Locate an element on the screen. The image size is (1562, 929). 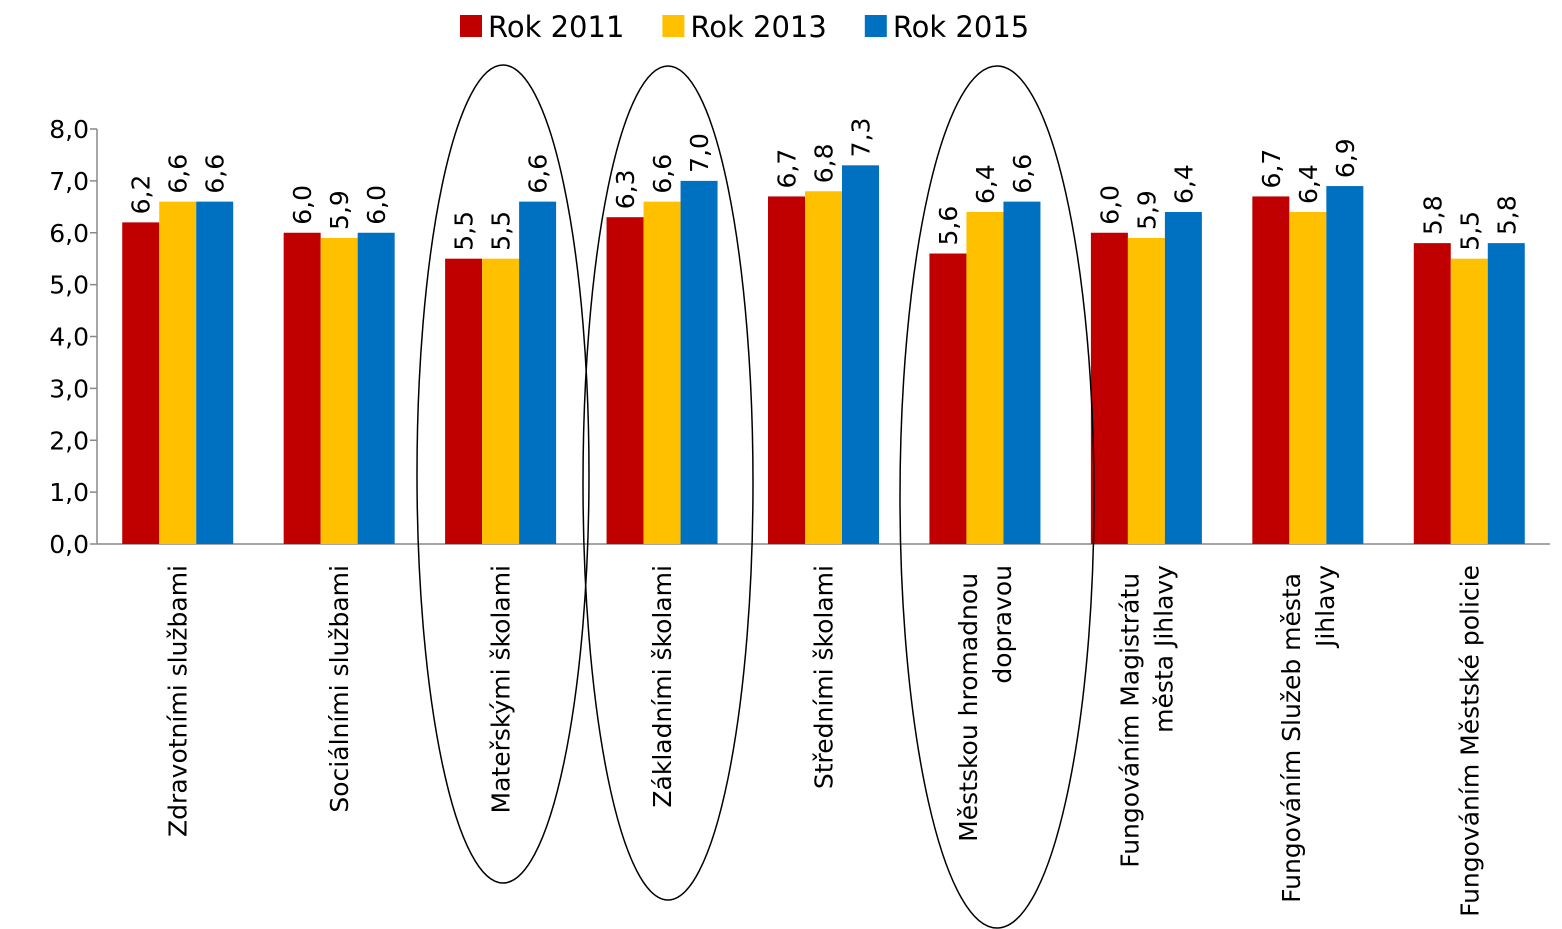
y-tick-label: 5,0 is located at coordinates (69, 285).